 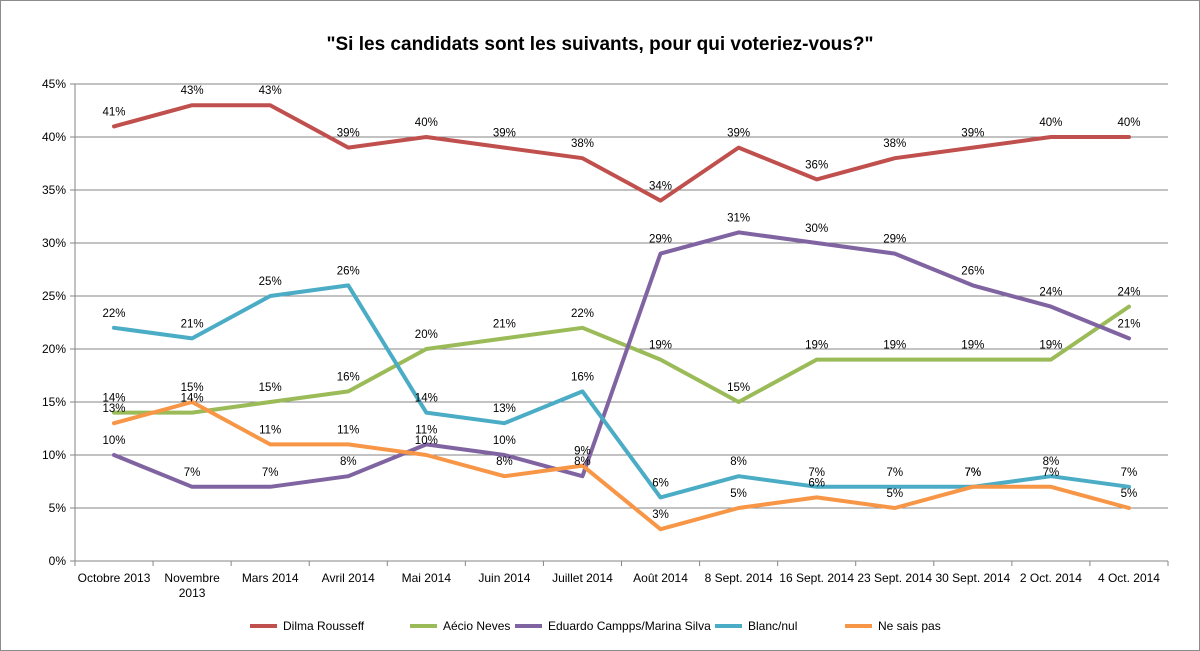 I want to click on y-tick-label: 45%, so click(x=54, y=84).